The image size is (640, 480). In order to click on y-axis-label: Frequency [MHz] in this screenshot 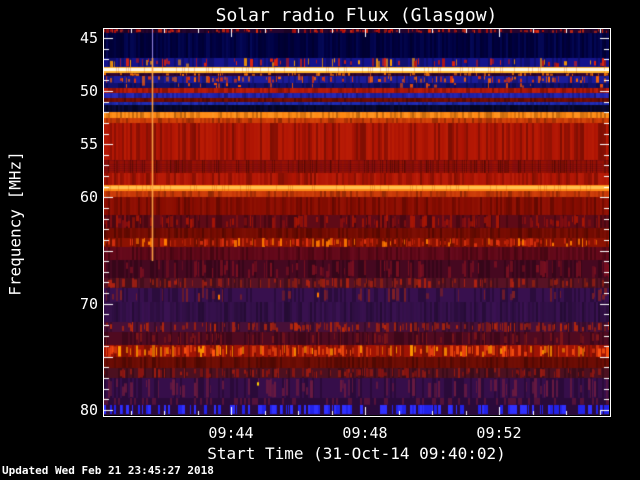, I will do `click(15, 223)`.